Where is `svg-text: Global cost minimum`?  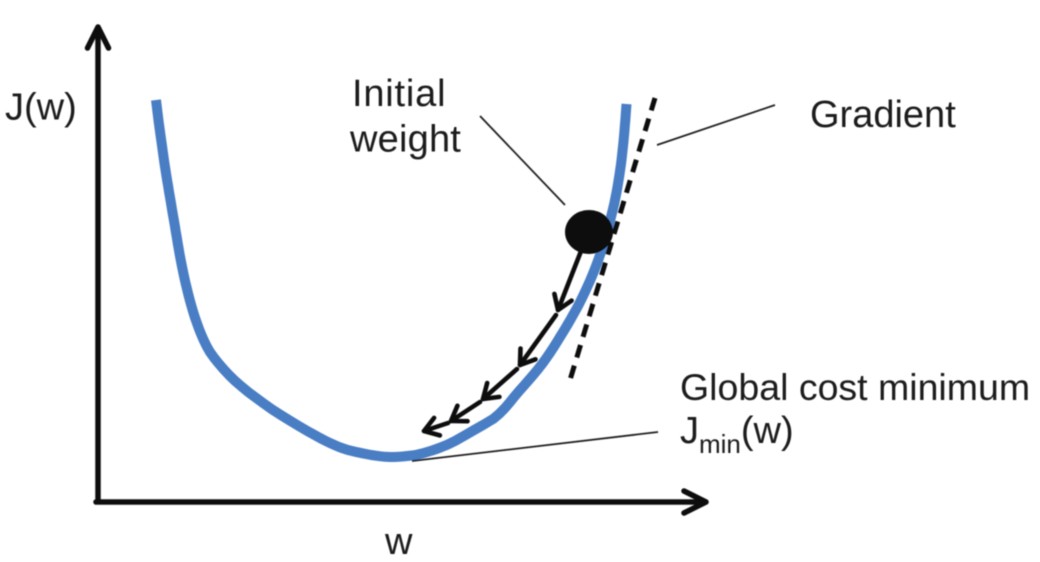 svg-text: Global cost minimum is located at coordinates (855, 387).